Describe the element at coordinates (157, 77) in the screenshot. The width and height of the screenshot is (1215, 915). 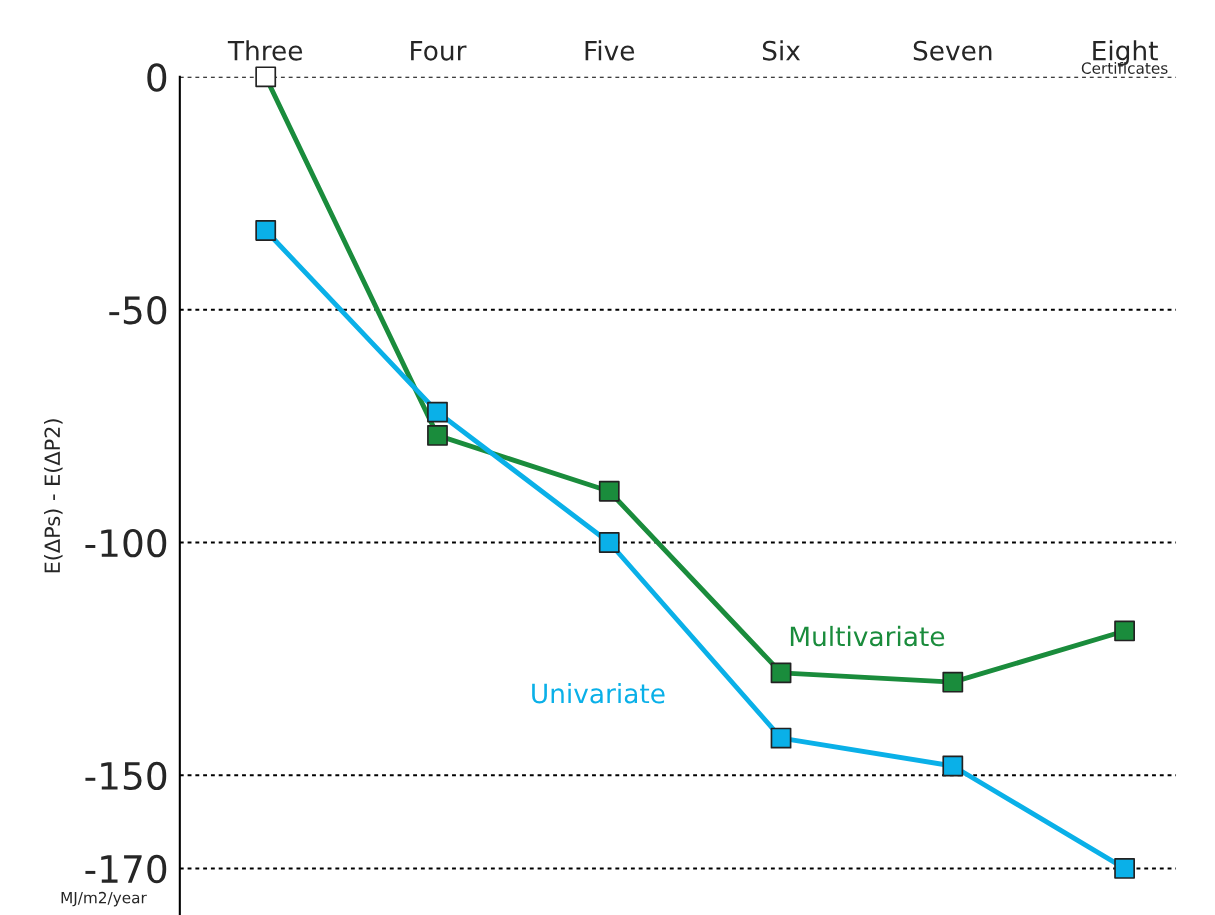
I see `y-tick-label: 0` at that location.